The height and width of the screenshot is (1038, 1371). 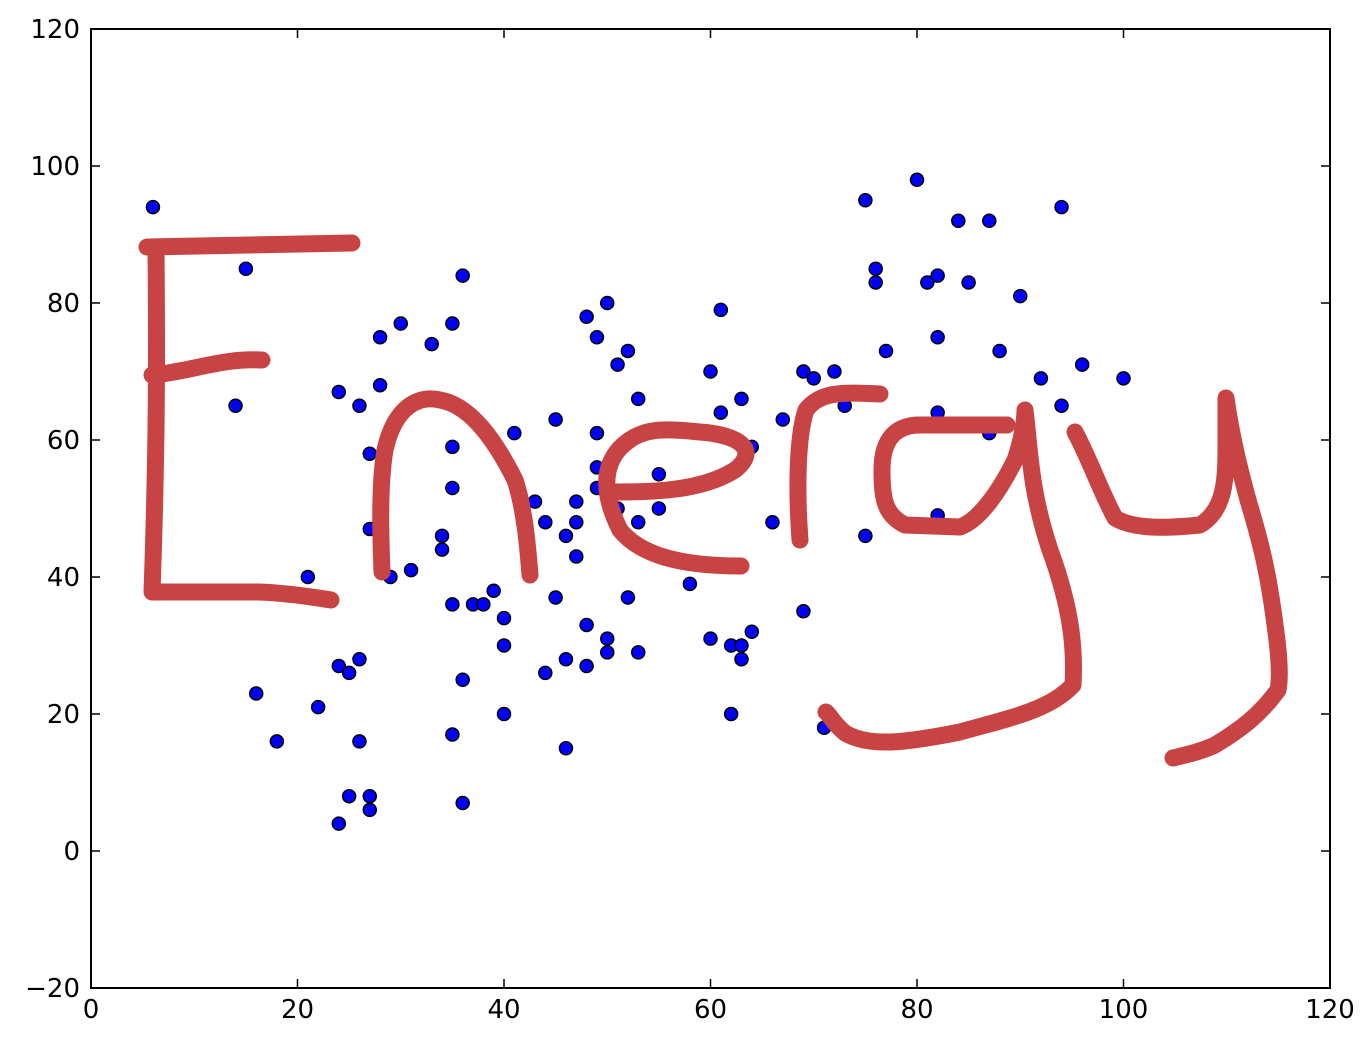 What do you see at coordinates (1124, 1010) in the screenshot?
I see `x-tick-label: 100` at bounding box center [1124, 1010].